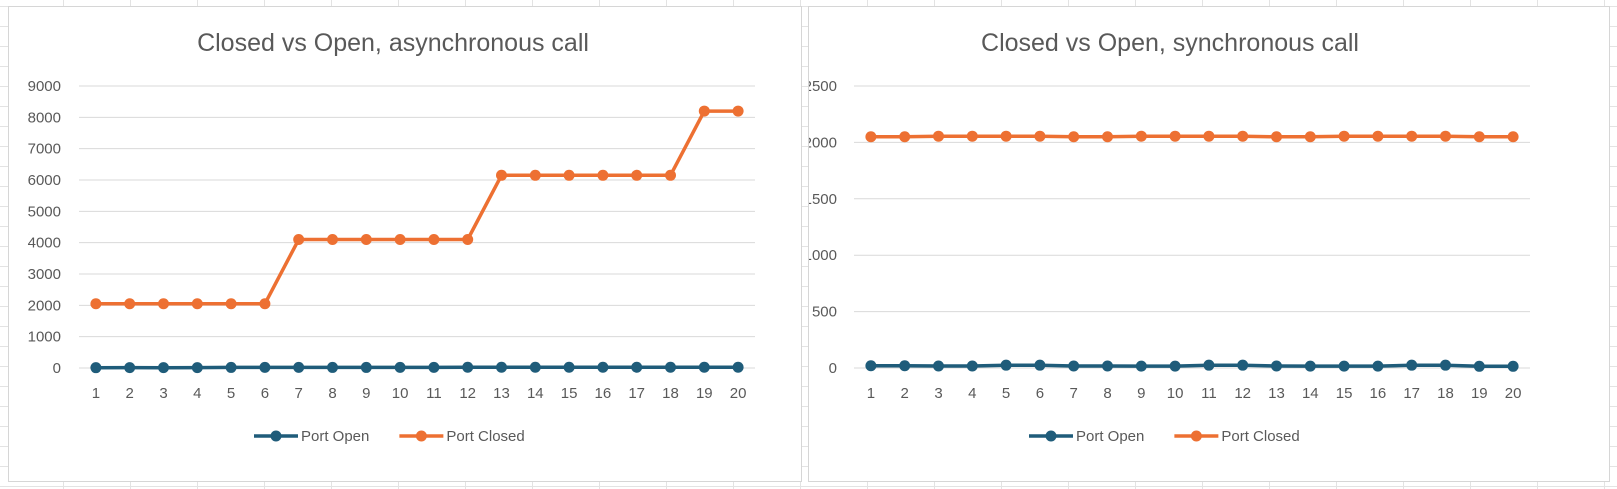  Describe the element at coordinates (1074, 393) in the screenshot. I see `x-tick-label: 7` at that location.